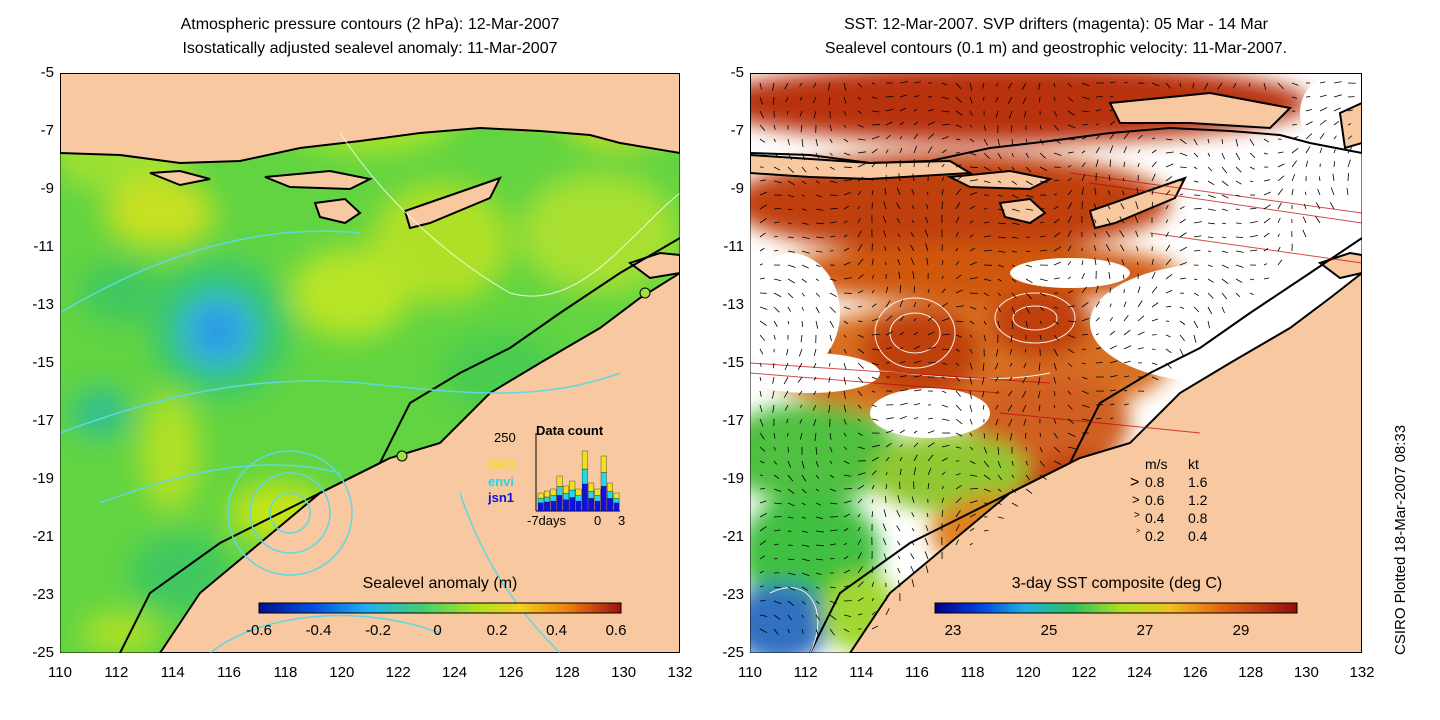  Describe the element at coordinates (972, 672) in the screenshot. I see `right-xtick-4: 118` at that location.